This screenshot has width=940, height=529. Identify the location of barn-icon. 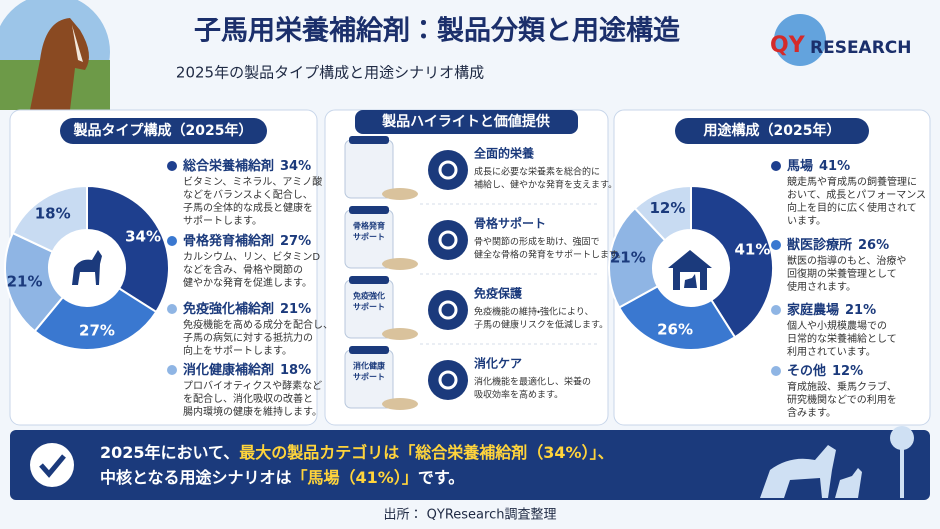
(690, 268).